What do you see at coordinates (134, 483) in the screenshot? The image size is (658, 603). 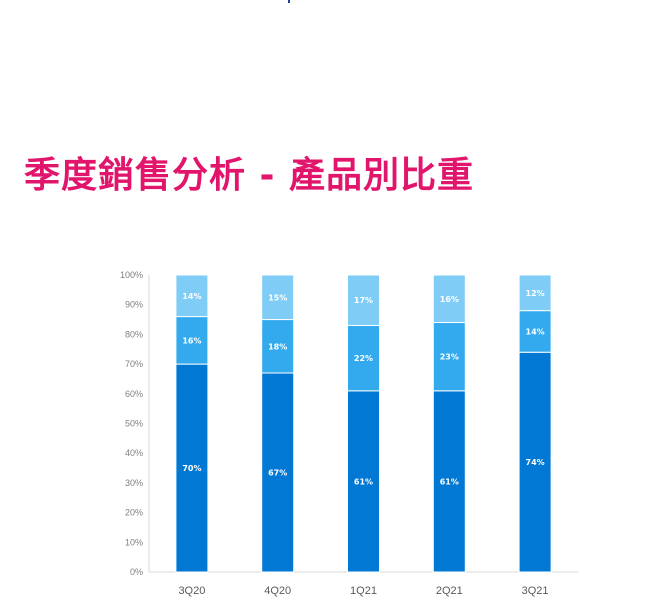 I see `y-tick-label: 30%` at bounding box center [134, 483].